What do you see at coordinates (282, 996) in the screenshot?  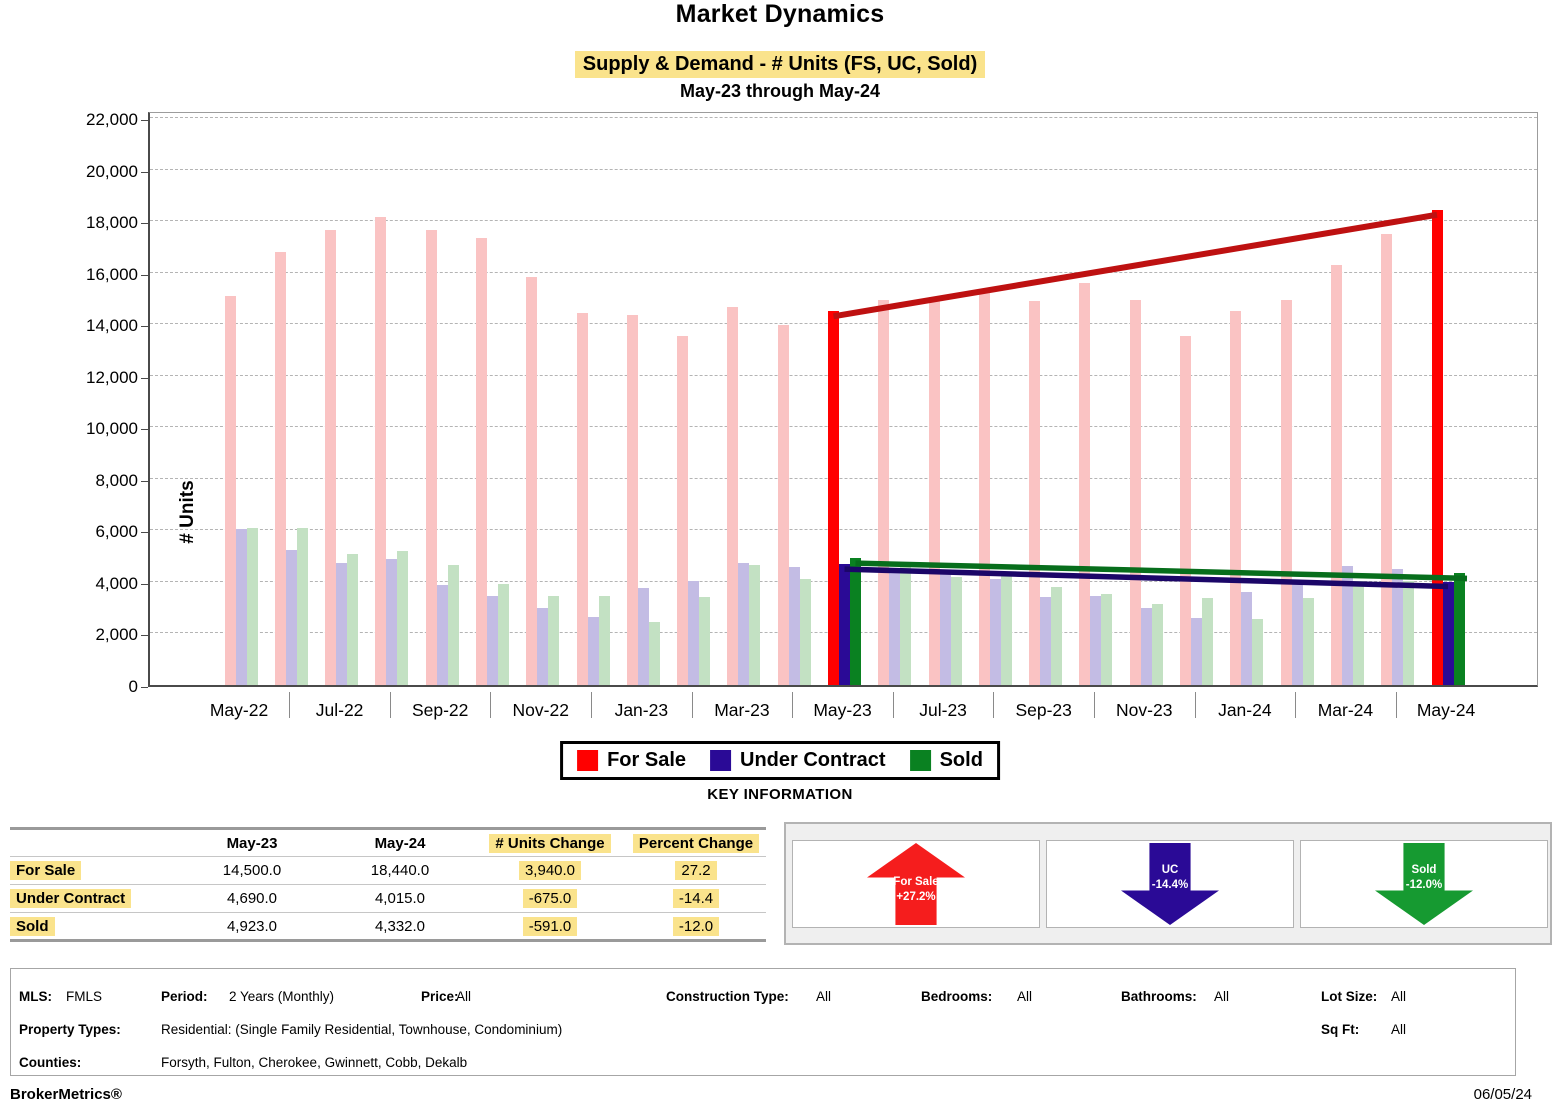 I see `filter-value: 2 Years (Monthly)` at bounding box center [282, 996].